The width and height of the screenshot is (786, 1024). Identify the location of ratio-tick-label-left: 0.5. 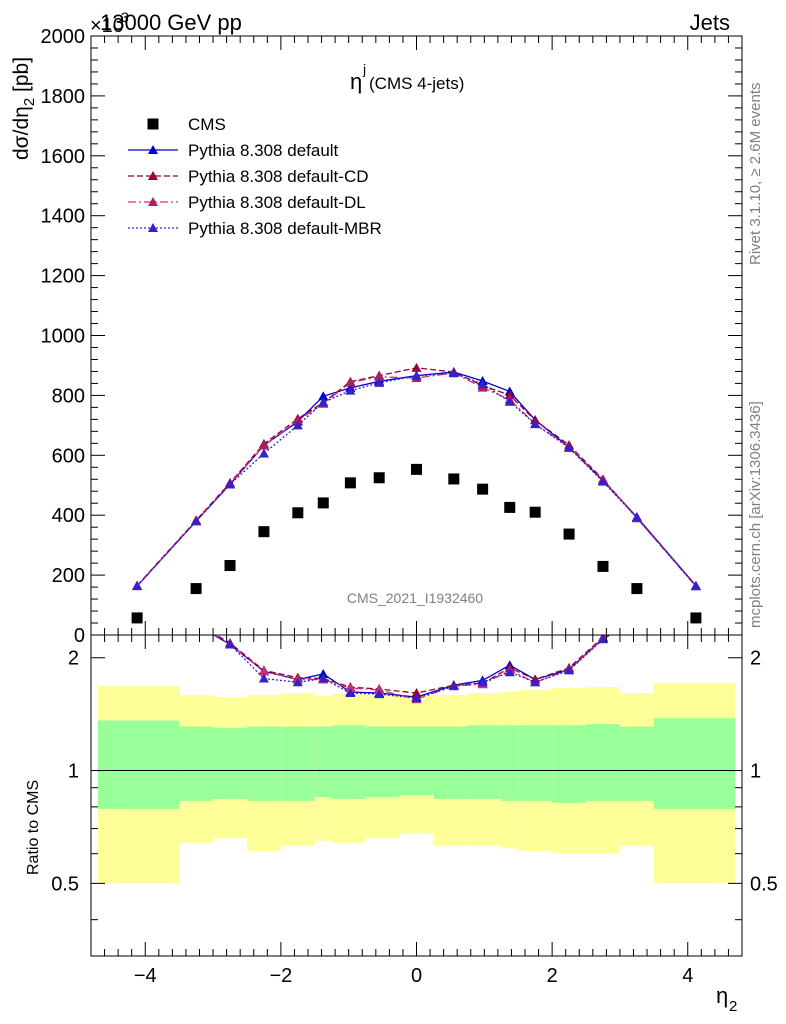
(65, 884).